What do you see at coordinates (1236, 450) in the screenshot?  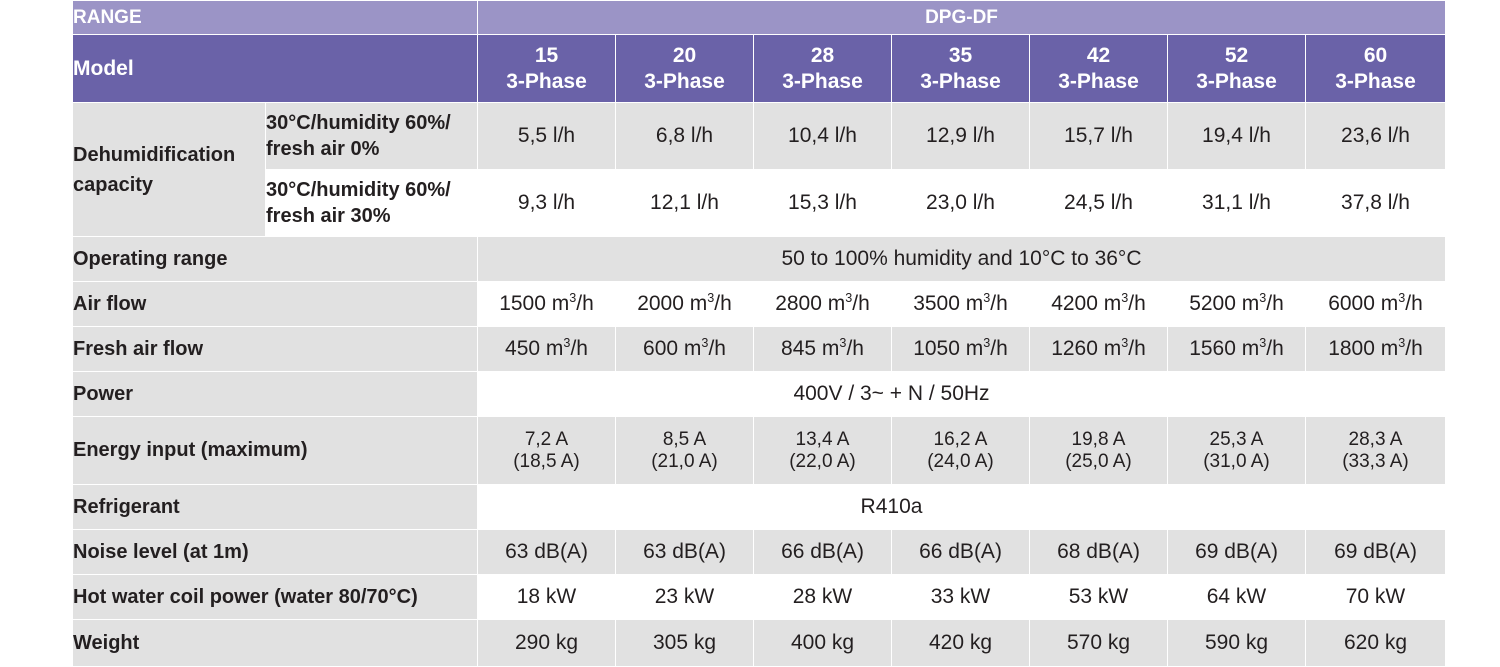 I see `table-cell: 25,3 A (31,0 A)` at bounding box center [1236, 450].